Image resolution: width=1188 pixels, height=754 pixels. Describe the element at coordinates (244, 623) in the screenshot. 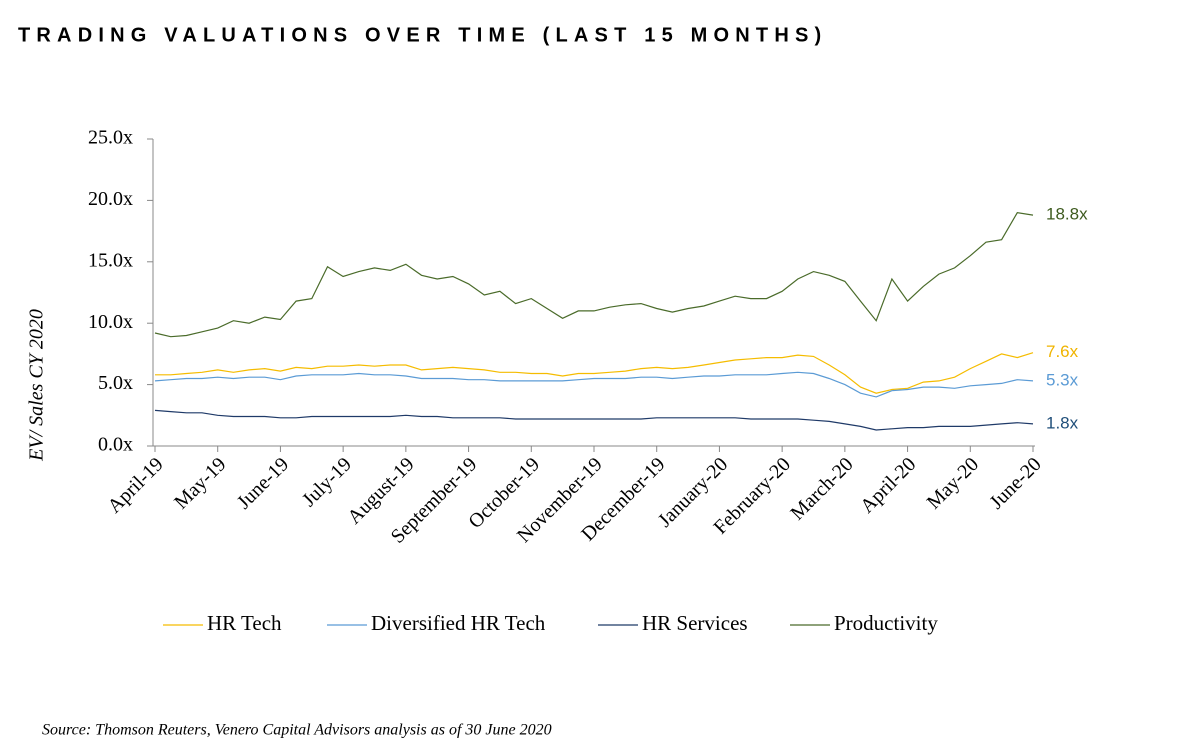

I see `legend-label: HR Tech` at that location.